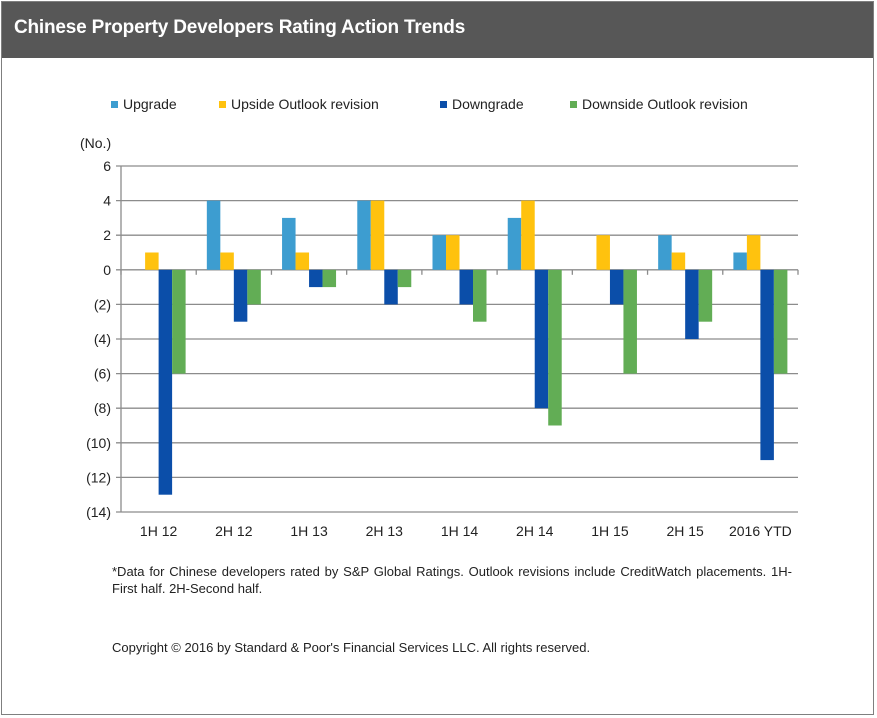 Image resolution: width=877 pixels, height=718 pixels. What do you see at coordinates (107, 201) in the screenshot?
I see `y-tick-label: 4` at bounding box center [107, 201].